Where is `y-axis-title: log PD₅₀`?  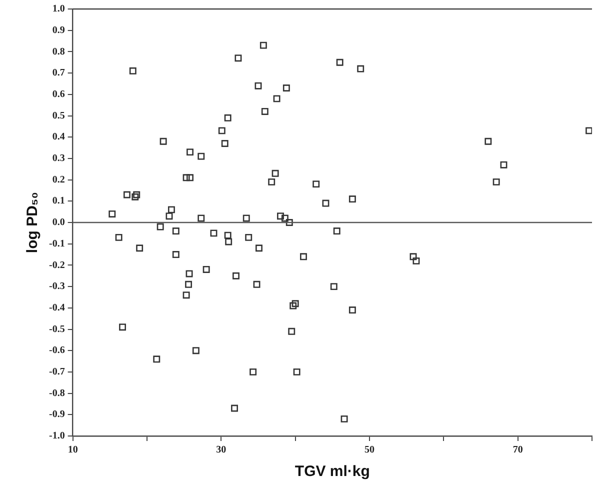
y-axis-title: log PD₅₀ is located at coordinates (33, 223).